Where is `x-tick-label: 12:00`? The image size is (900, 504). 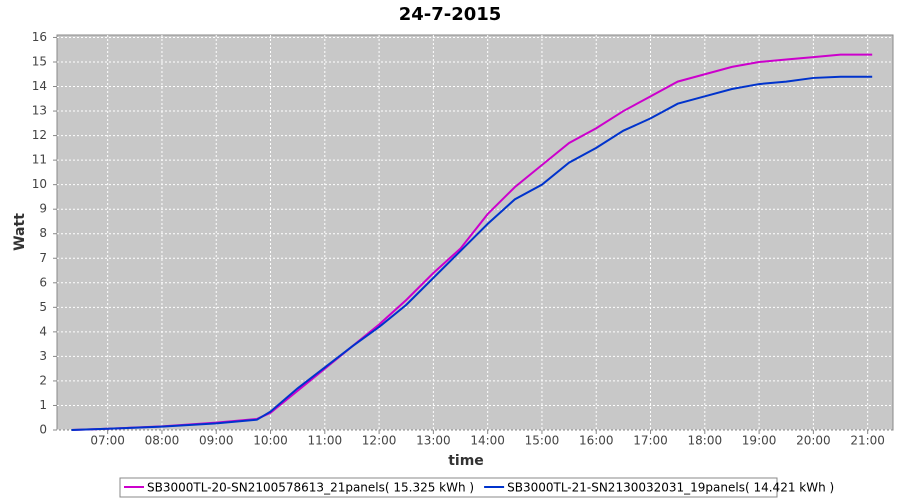
x-tick-label: 12:00 is located at coordinates (379, 441).